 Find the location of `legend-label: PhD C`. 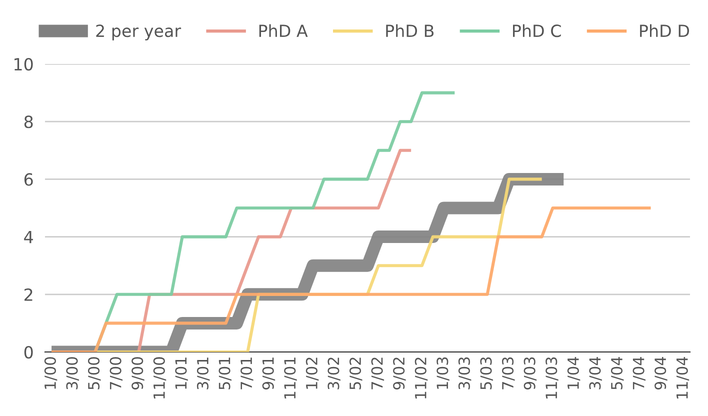

legend-label: PhD C is located at coordinates (537, 31).